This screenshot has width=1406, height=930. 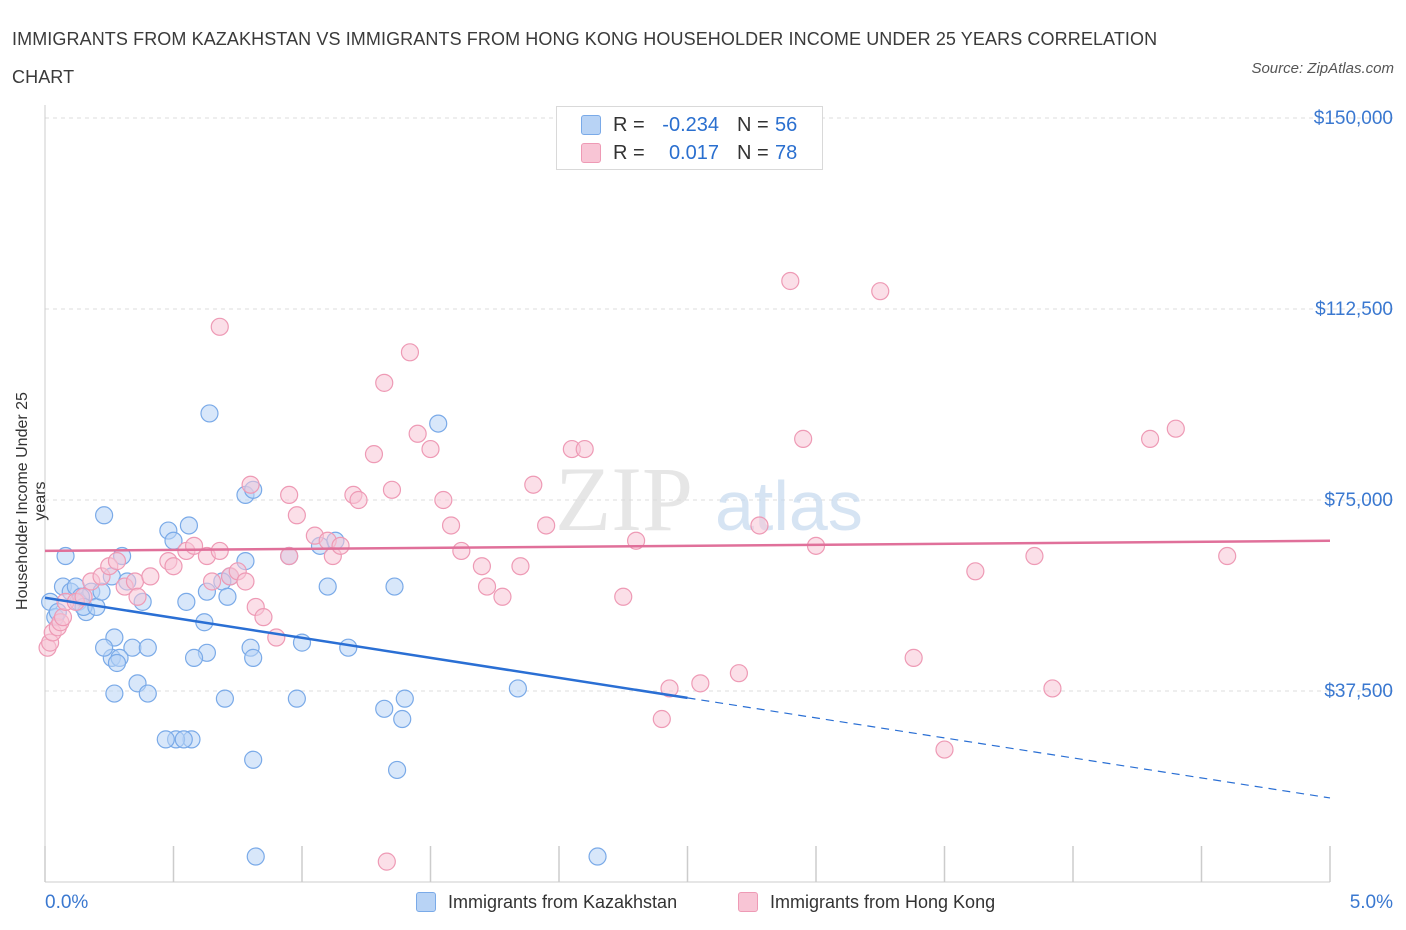 What do you see at coordinates (1354, 309) in the screenshot?
I see `y-tick-label: $112,500` at bounding box center [1354, 309].